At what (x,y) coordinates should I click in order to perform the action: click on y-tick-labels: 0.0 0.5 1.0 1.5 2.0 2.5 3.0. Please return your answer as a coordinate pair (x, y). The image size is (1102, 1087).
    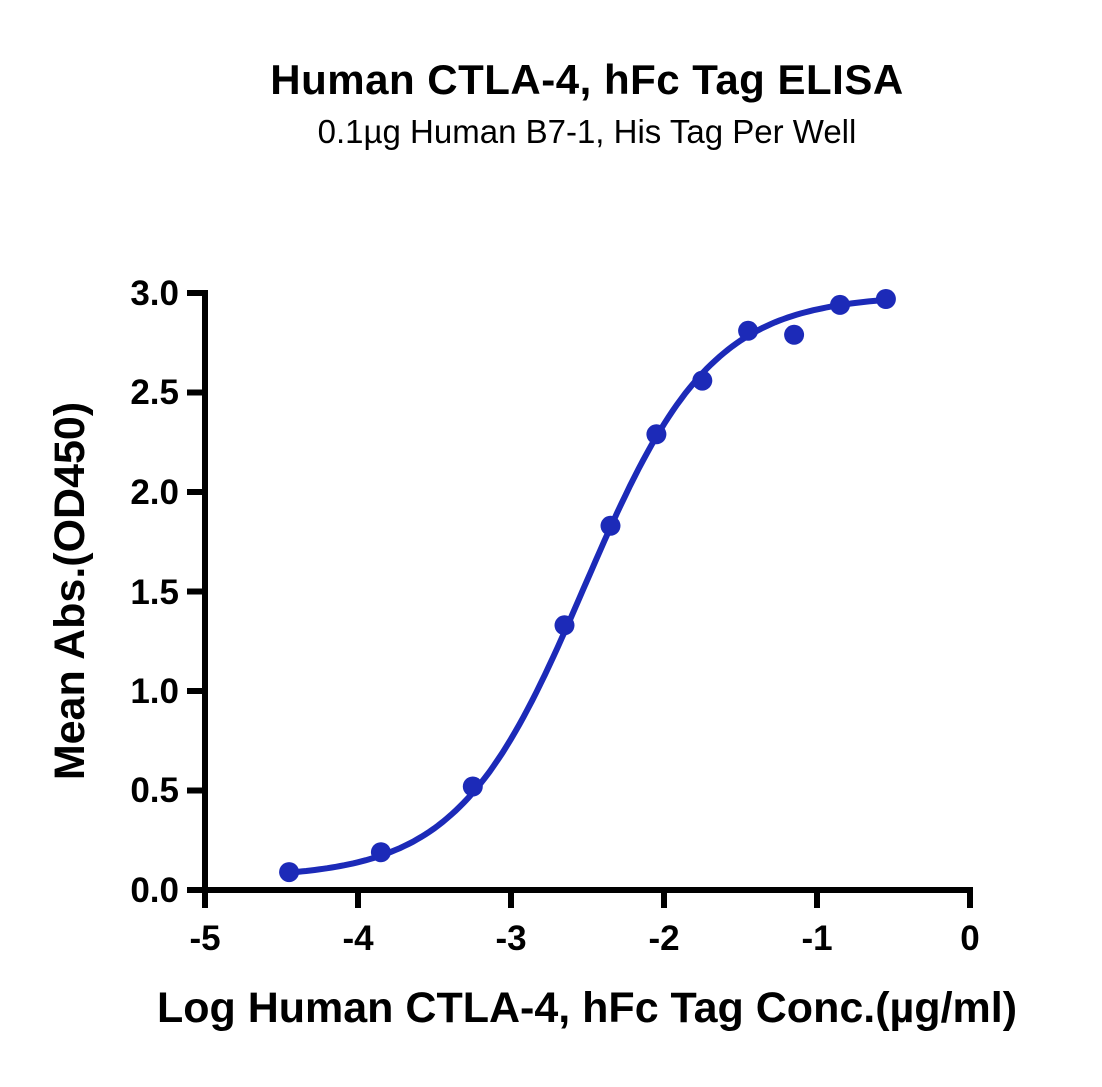
    Looking at the image, I should click on (154, 592).